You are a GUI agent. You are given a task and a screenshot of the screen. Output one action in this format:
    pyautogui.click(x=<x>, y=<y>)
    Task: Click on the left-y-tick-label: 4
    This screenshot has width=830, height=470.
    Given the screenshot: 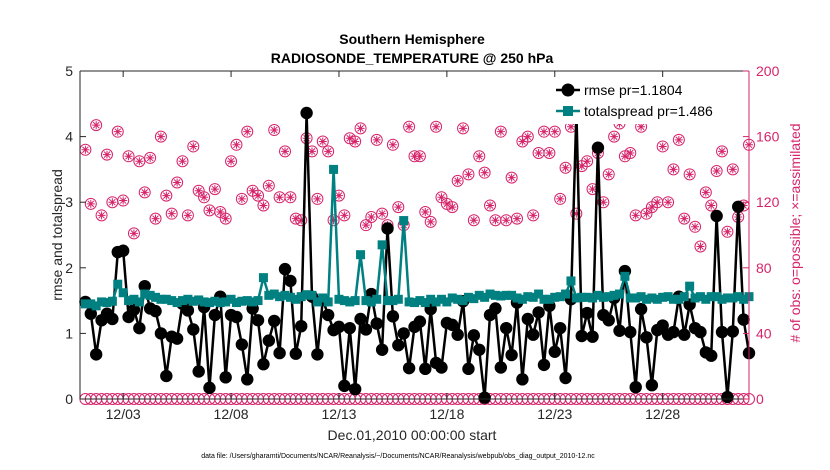 What is the action you would take?
    pyautogui.click(x=69, y=137)
    